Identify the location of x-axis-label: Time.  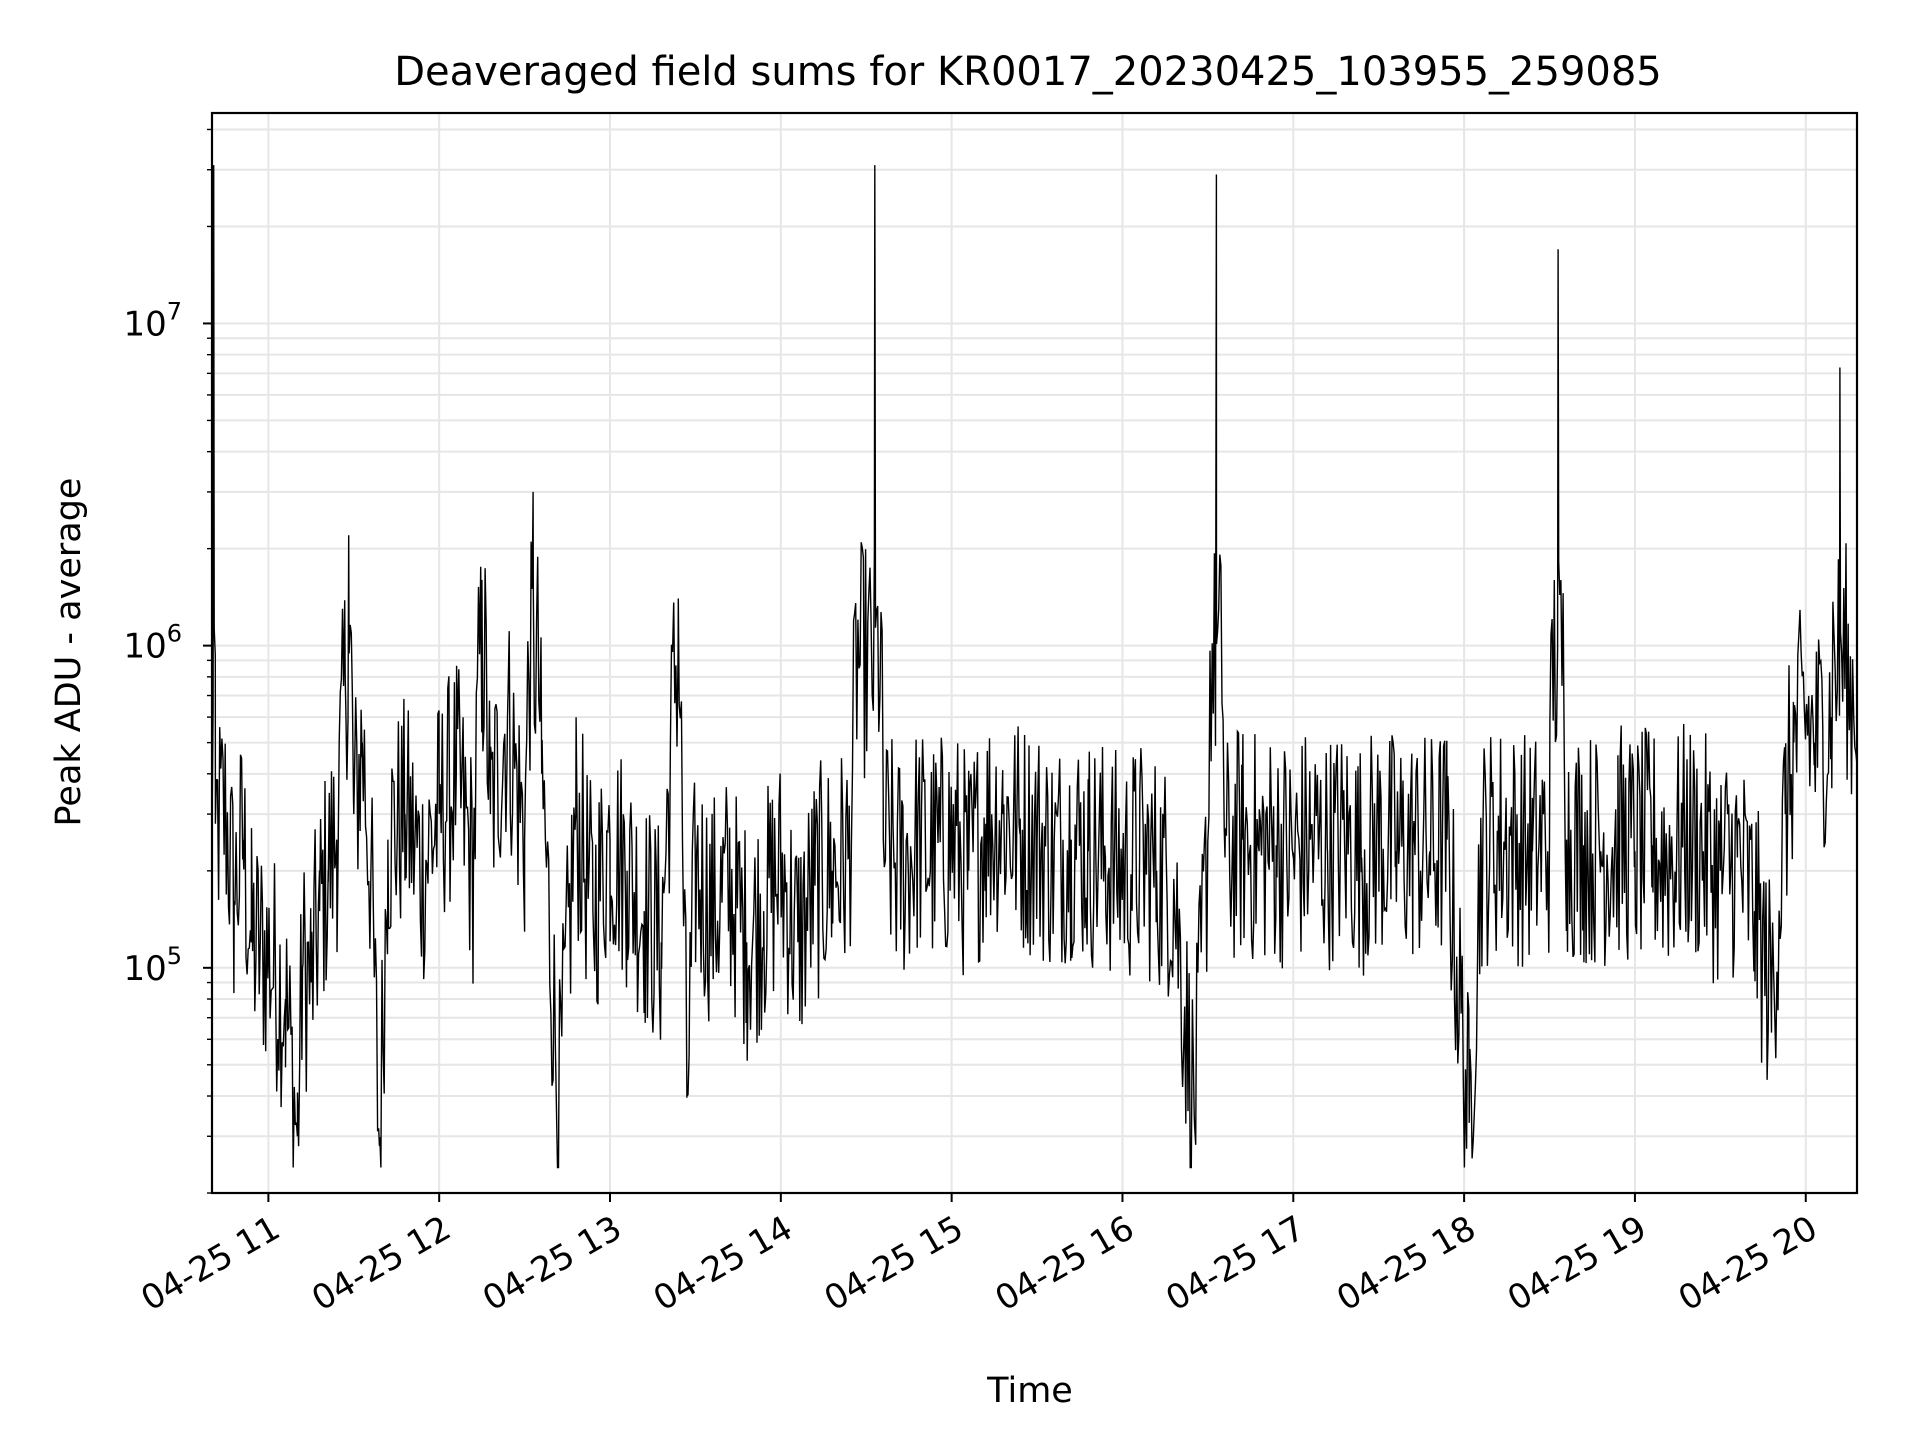
(1029, 1391).